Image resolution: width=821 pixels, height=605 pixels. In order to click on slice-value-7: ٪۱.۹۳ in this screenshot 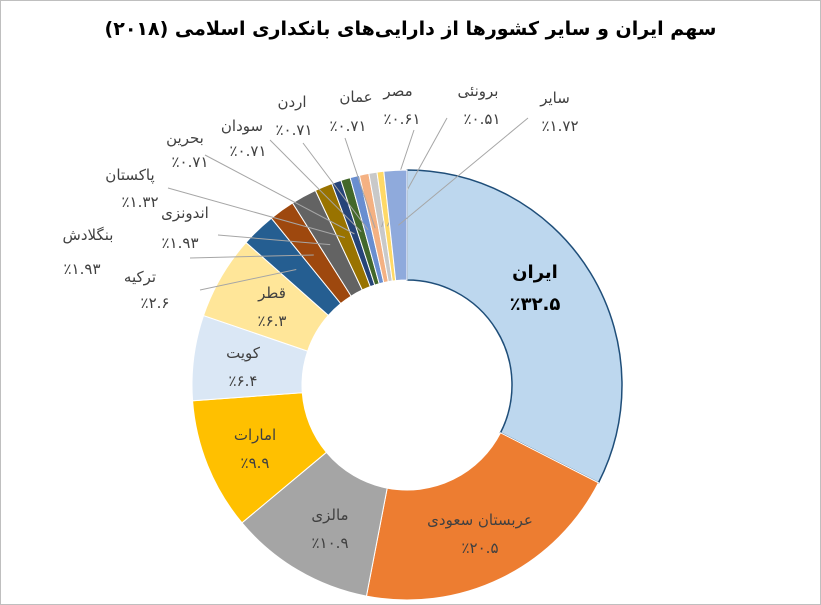, I will do `click(82, 269)`.